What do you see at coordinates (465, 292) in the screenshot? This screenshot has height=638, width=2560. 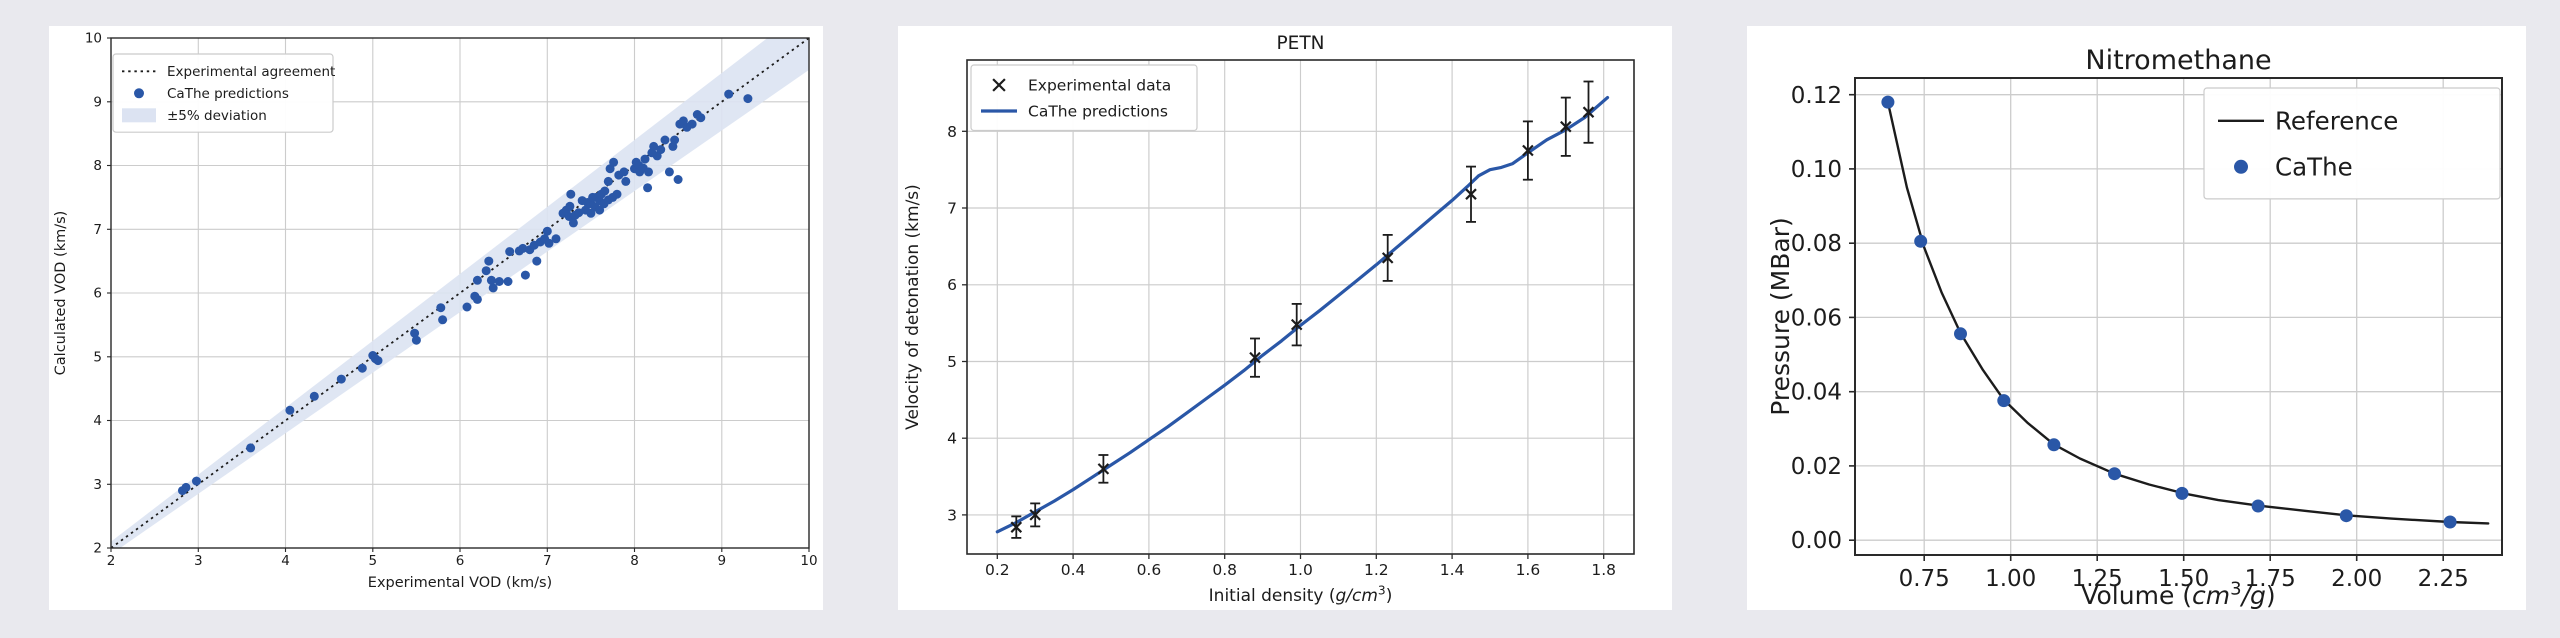 I see `series-cathe-predictions` at bounding box center [465, 292].